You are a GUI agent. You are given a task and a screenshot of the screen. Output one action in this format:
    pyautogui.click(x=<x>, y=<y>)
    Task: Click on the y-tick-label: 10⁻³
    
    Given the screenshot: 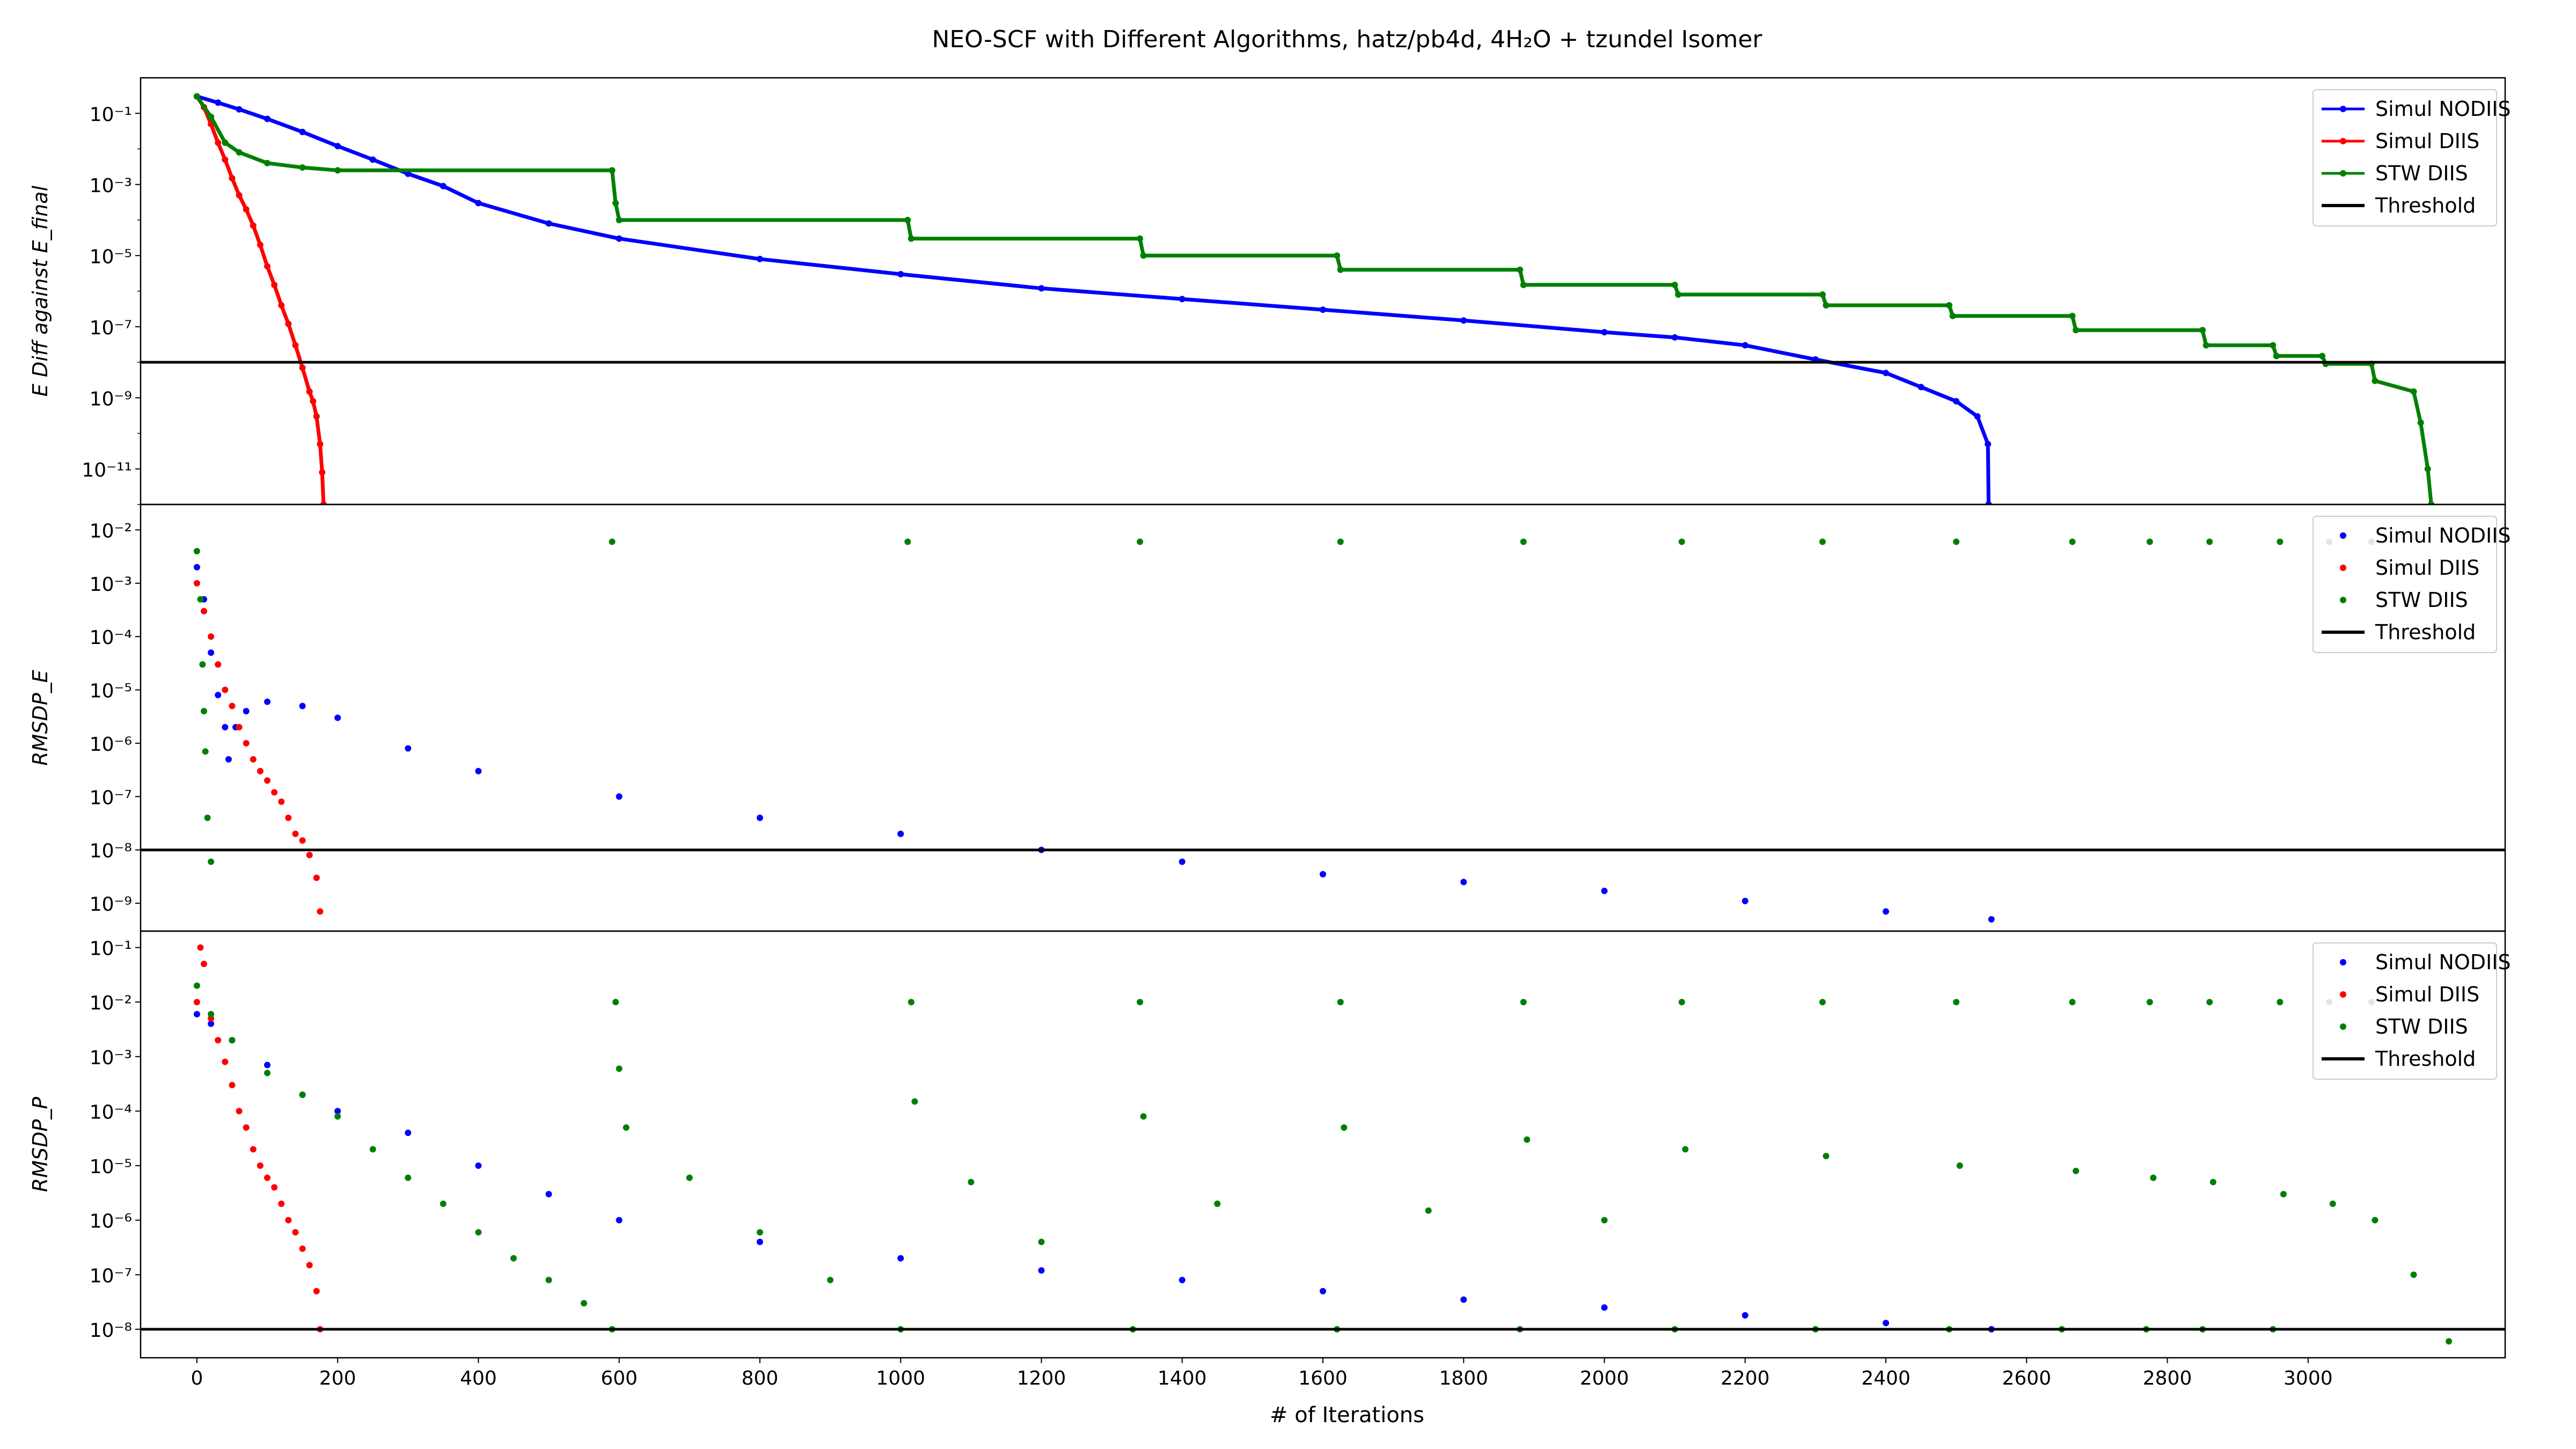 What is the action you would take?
    pyautogui.click(x=111, y=585)
    